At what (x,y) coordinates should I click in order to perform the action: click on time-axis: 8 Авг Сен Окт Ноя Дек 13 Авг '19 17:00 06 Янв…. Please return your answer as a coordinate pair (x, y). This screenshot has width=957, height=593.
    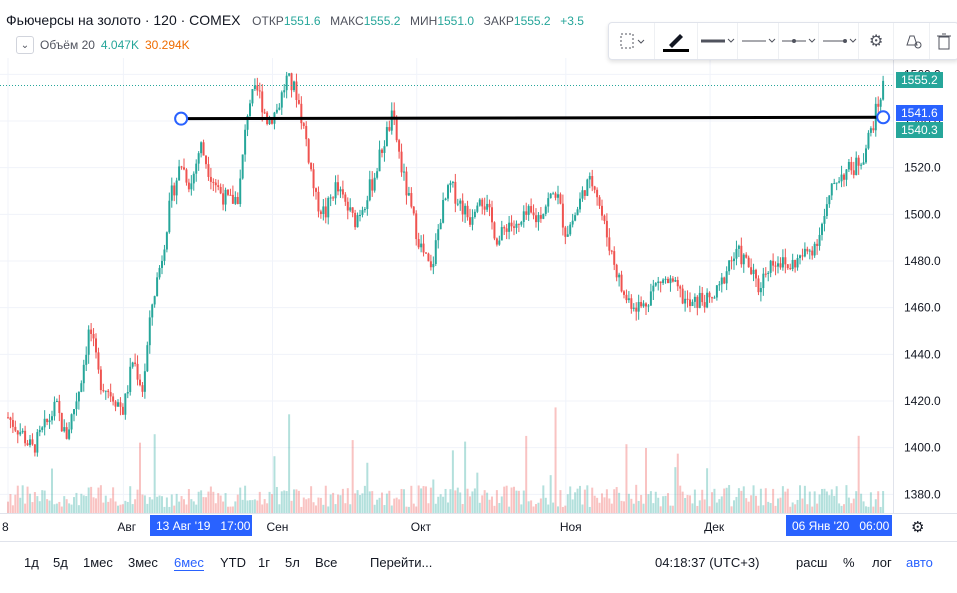
    Looking at the image, I should click on (478, 527).